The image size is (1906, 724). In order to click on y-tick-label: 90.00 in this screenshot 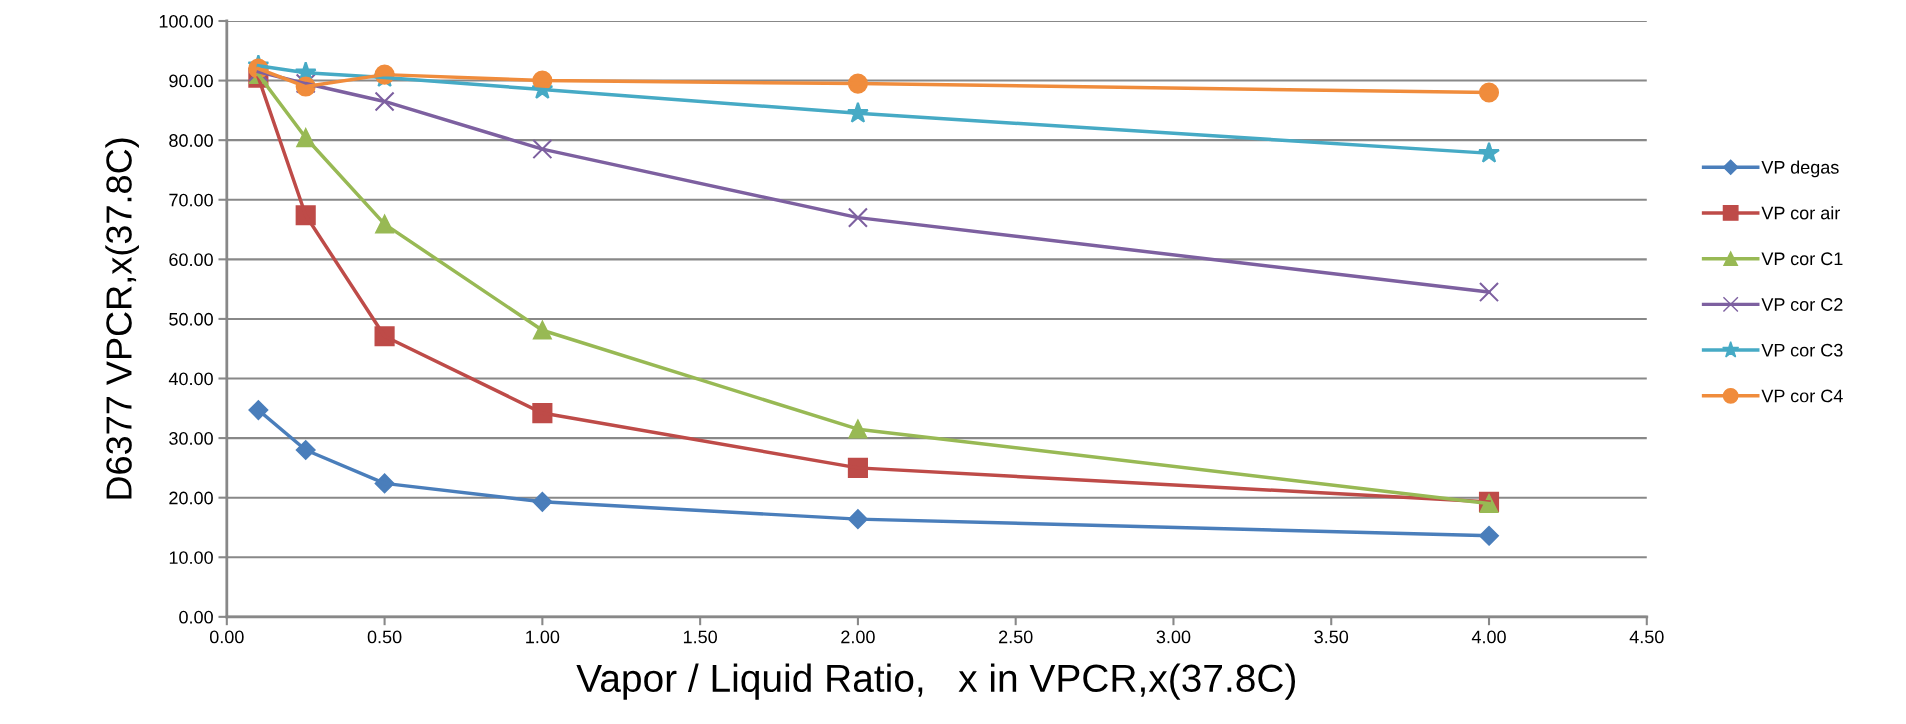, I will do `click(191, 81)`.